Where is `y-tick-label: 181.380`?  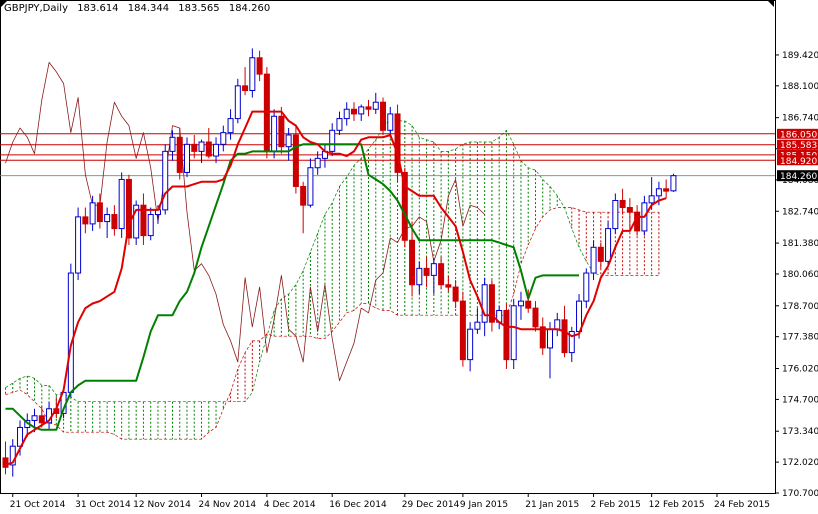
y-tick-label: 181.380 is located at coordinates (800, 244).